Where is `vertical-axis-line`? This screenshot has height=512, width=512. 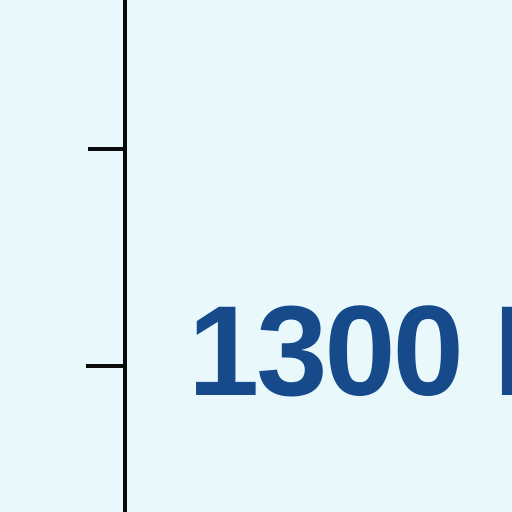
vertical-axis-line is located at coordinates (125, 256).